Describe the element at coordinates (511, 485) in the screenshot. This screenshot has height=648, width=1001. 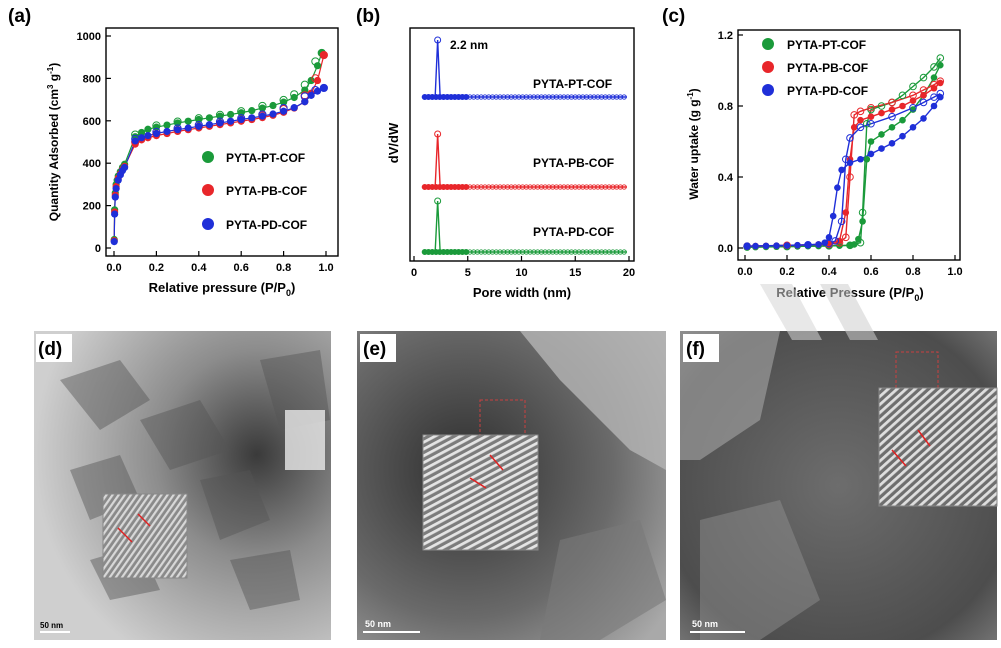
I see `tem-panel-e: (e) 50 nm` at that location.